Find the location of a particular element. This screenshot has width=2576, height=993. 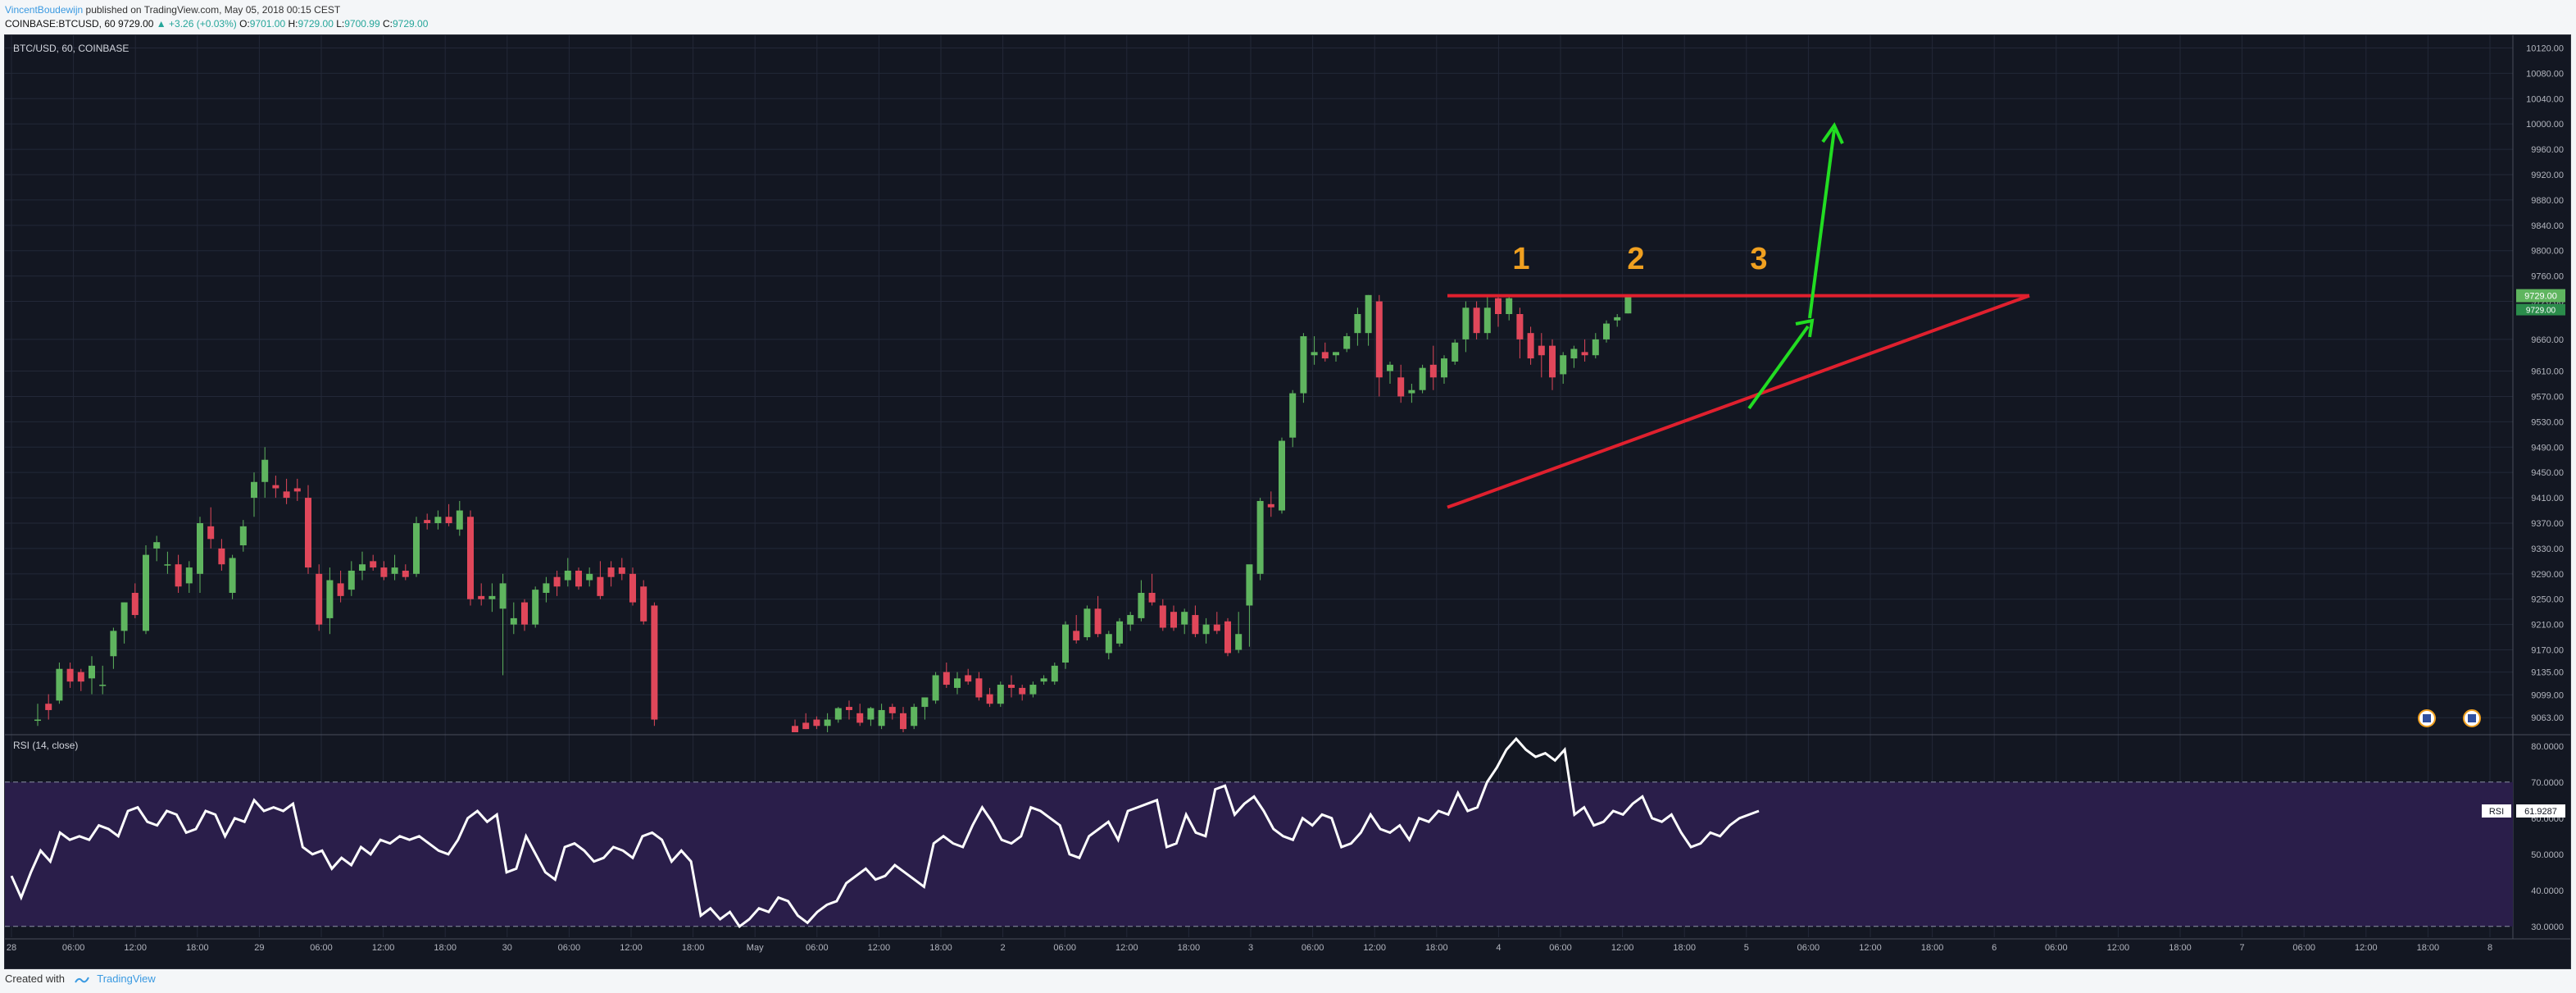

time-tick-label: 8 is located at coordinates (2489, 948).